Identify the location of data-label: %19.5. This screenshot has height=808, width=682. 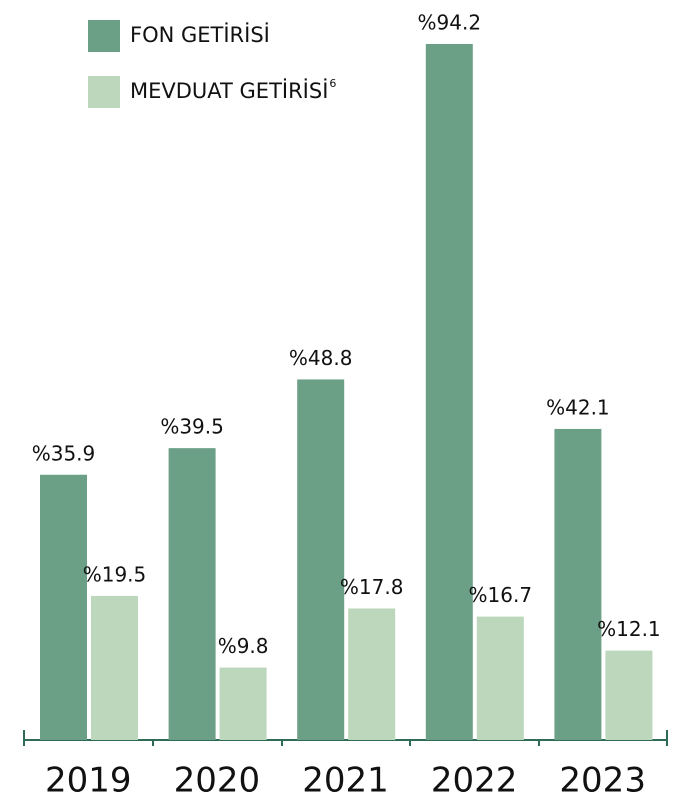
(115, 574).